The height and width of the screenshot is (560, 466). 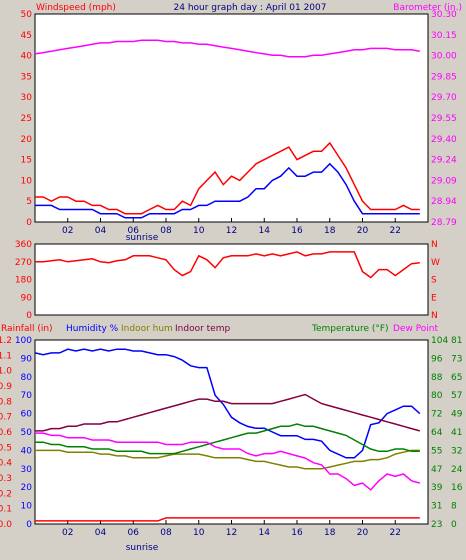 What do you see at coordinates (456, 359) in the screenshot?
I see `dewpoint-tick-9: 73` at bounding box center [456, 359].